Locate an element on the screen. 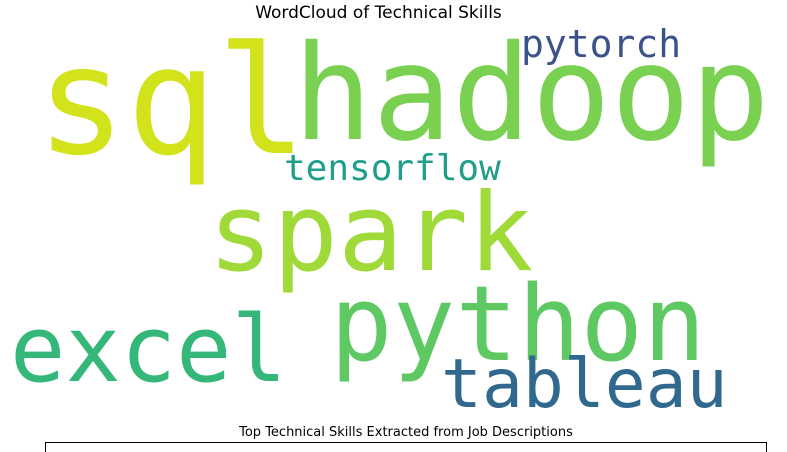 The image size is (787, 452). word-tensorflow: tensorflow is located at coordinates (392, 168).